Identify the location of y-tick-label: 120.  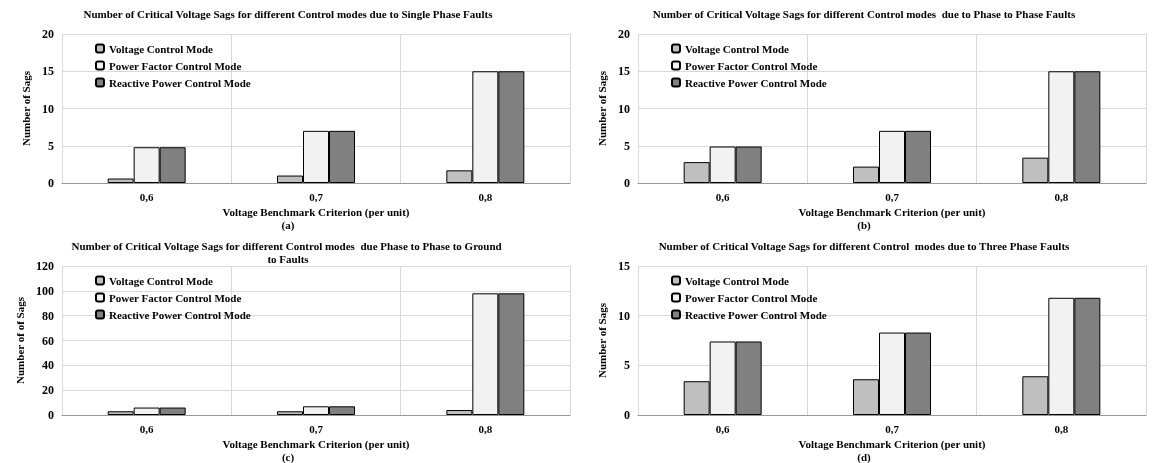
(45, 265).